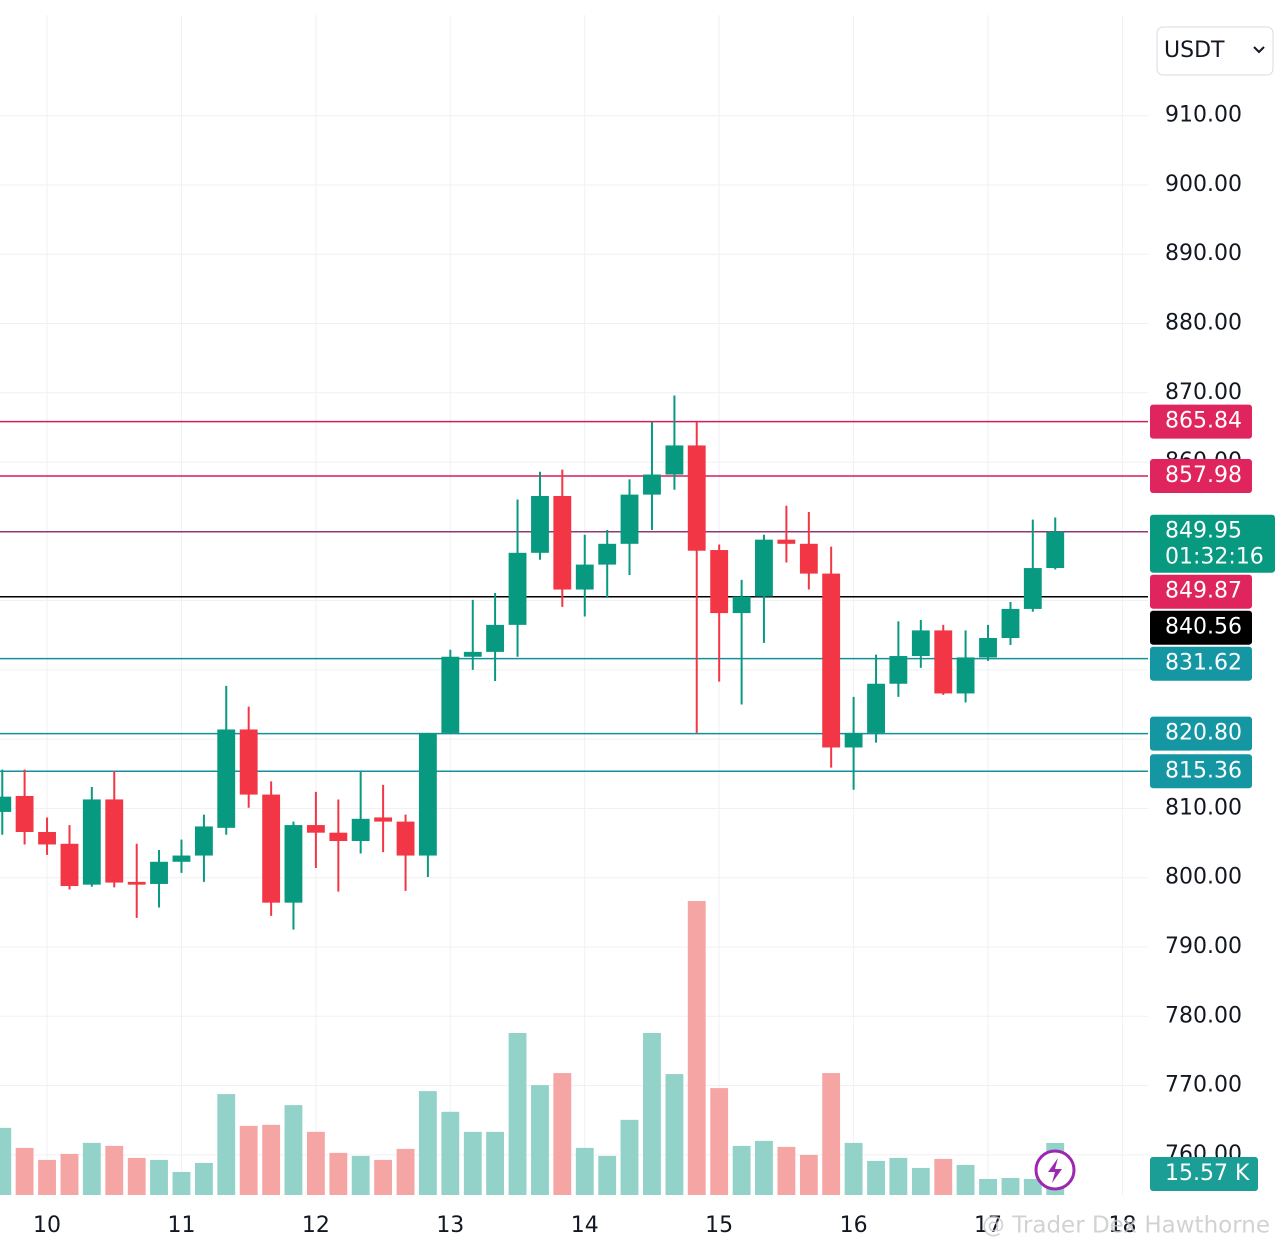  Describe the element at coordinates (988, 1225) in the screenshot. I see `x-tick-label: 17` at that location.